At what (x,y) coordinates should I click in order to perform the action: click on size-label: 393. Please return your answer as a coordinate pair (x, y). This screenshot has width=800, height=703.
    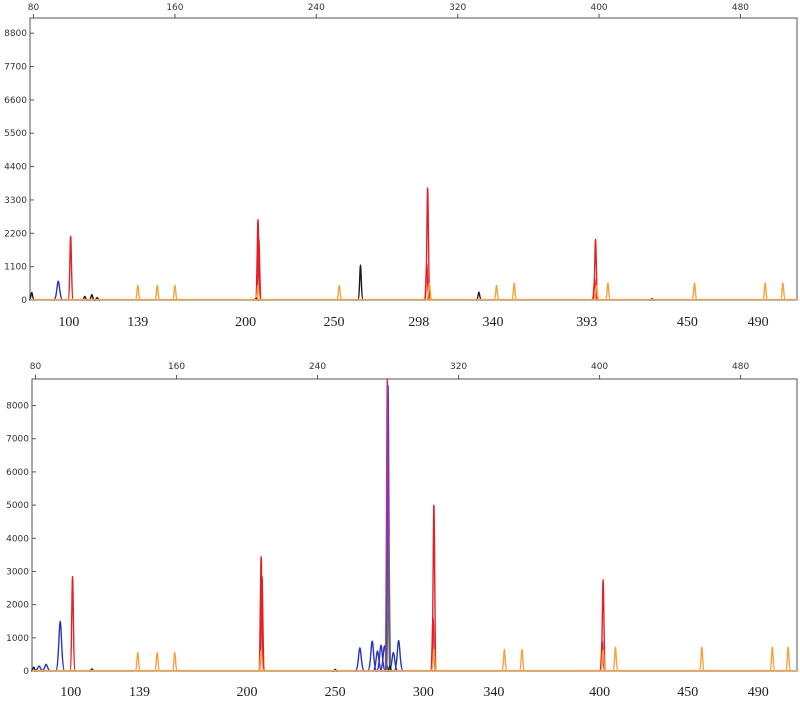
    Looking at the image, I should click on (586, 322).